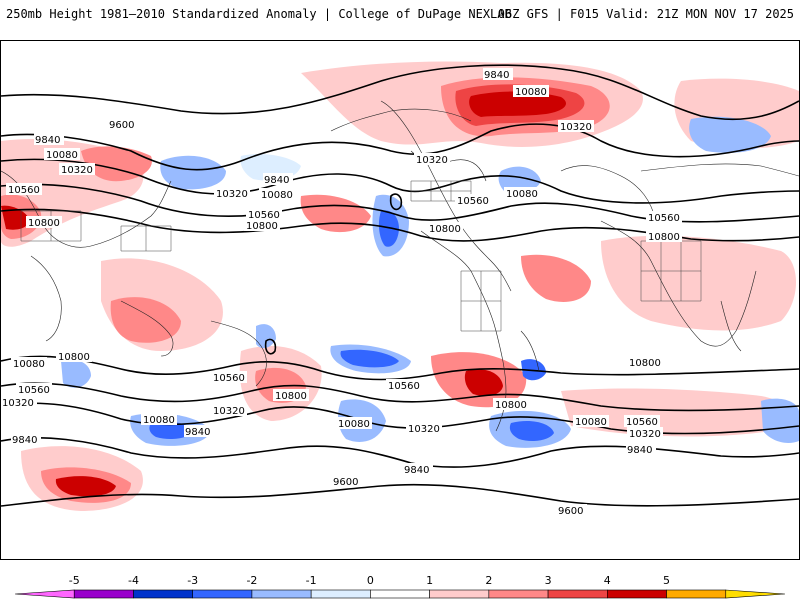 Image resolution: width=800 pixels, height=604 pixels. What do you see at coordinates (488, 580) in the screenshot?
I see `colorbar-tick-label: 2` at bounding box center [488, 580].